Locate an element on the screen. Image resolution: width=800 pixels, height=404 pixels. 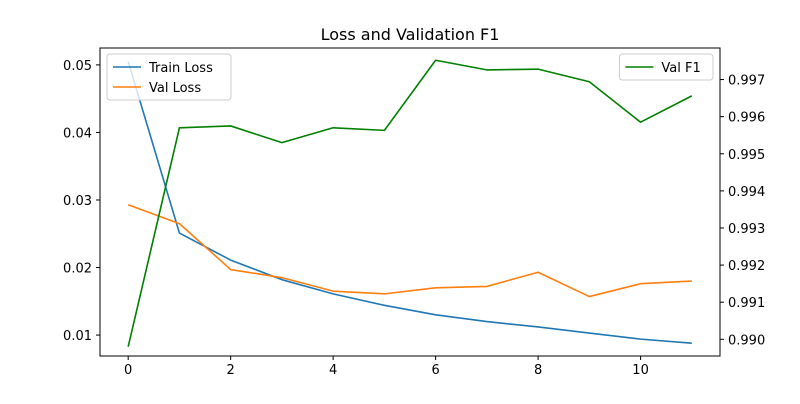
y-left-tick-label: 0.03 is located at coordinates (77, 201).